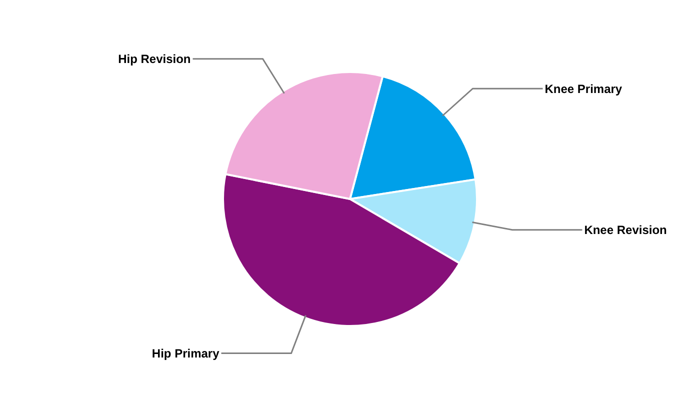  What do you see at coordinates (154, 59) in the screenshot?
I see `slice-label: Hip Revision` at bounding box center [154, 59].